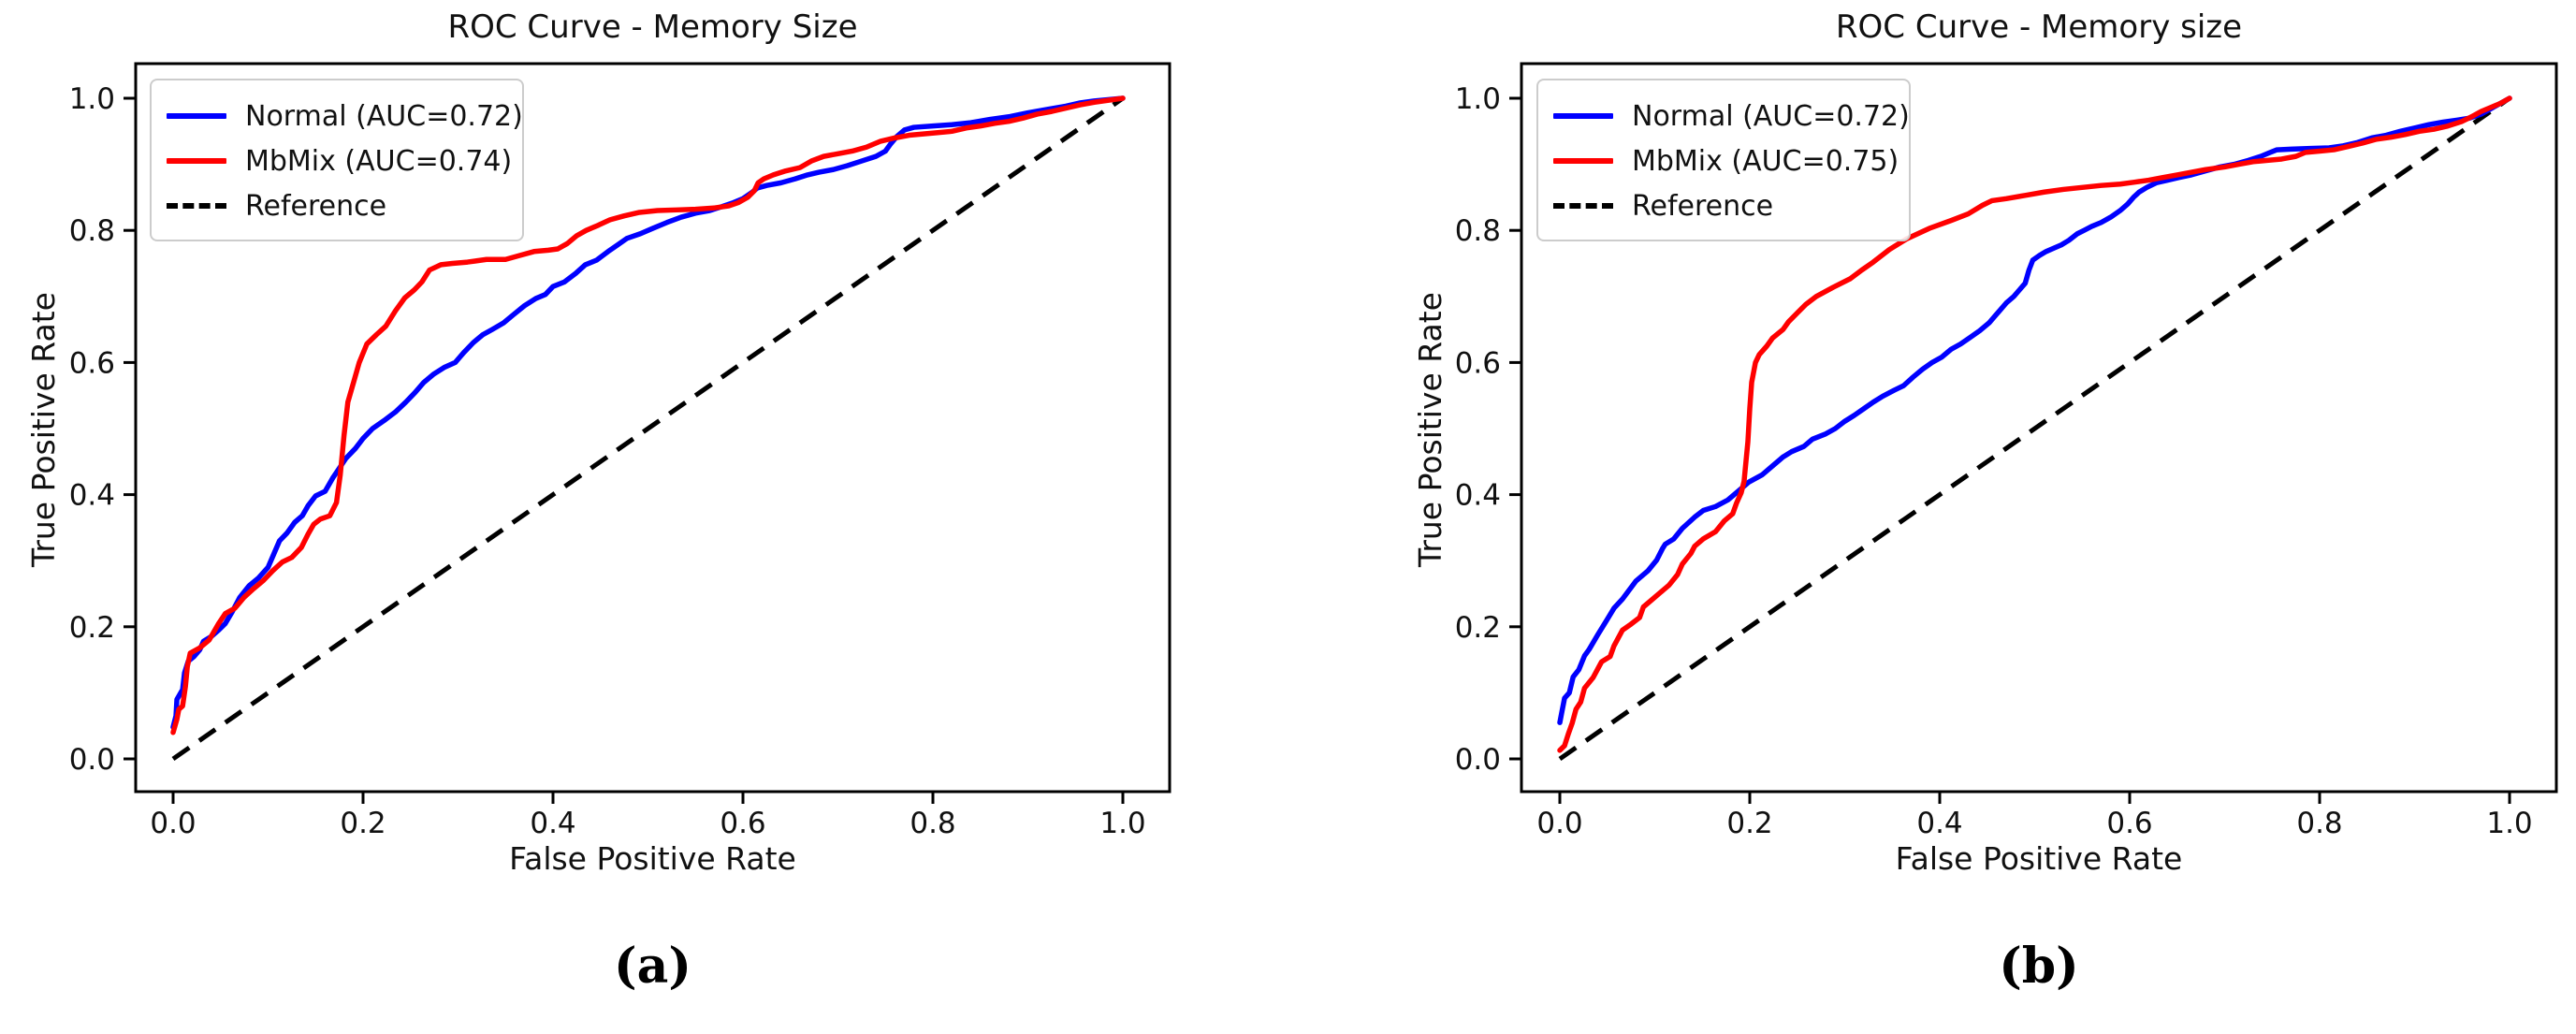 The width and height of the screenshot is (2576, 1034). What do you see at coordinates (2039, 967) in the screenshot?
I see `subplot-caption-b: (b)` at bounding box center [2039, 967].